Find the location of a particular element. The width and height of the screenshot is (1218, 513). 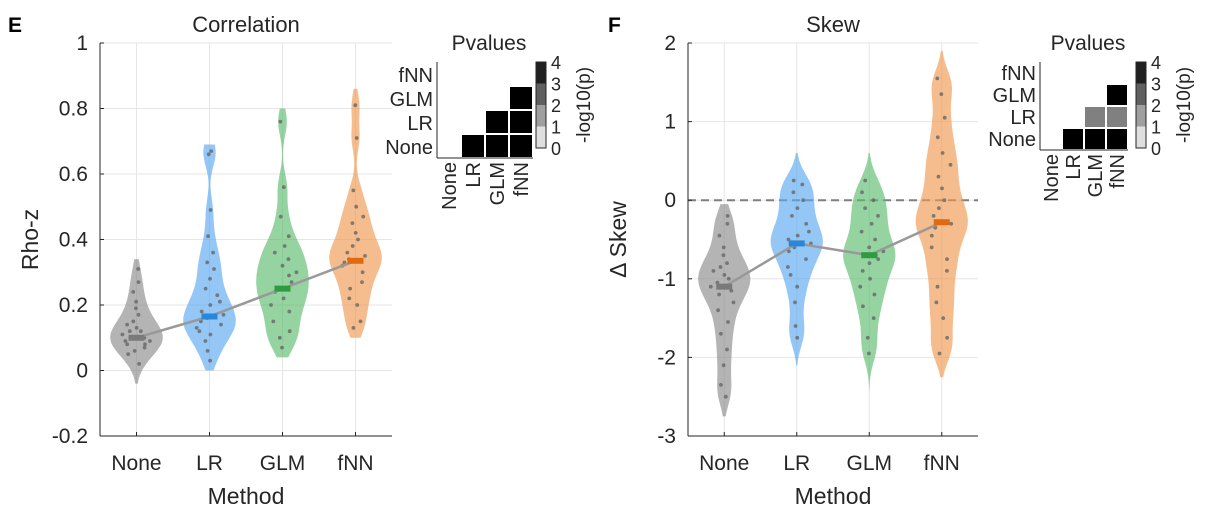

chart-title: Correlation is located at coordinates (246, 24).